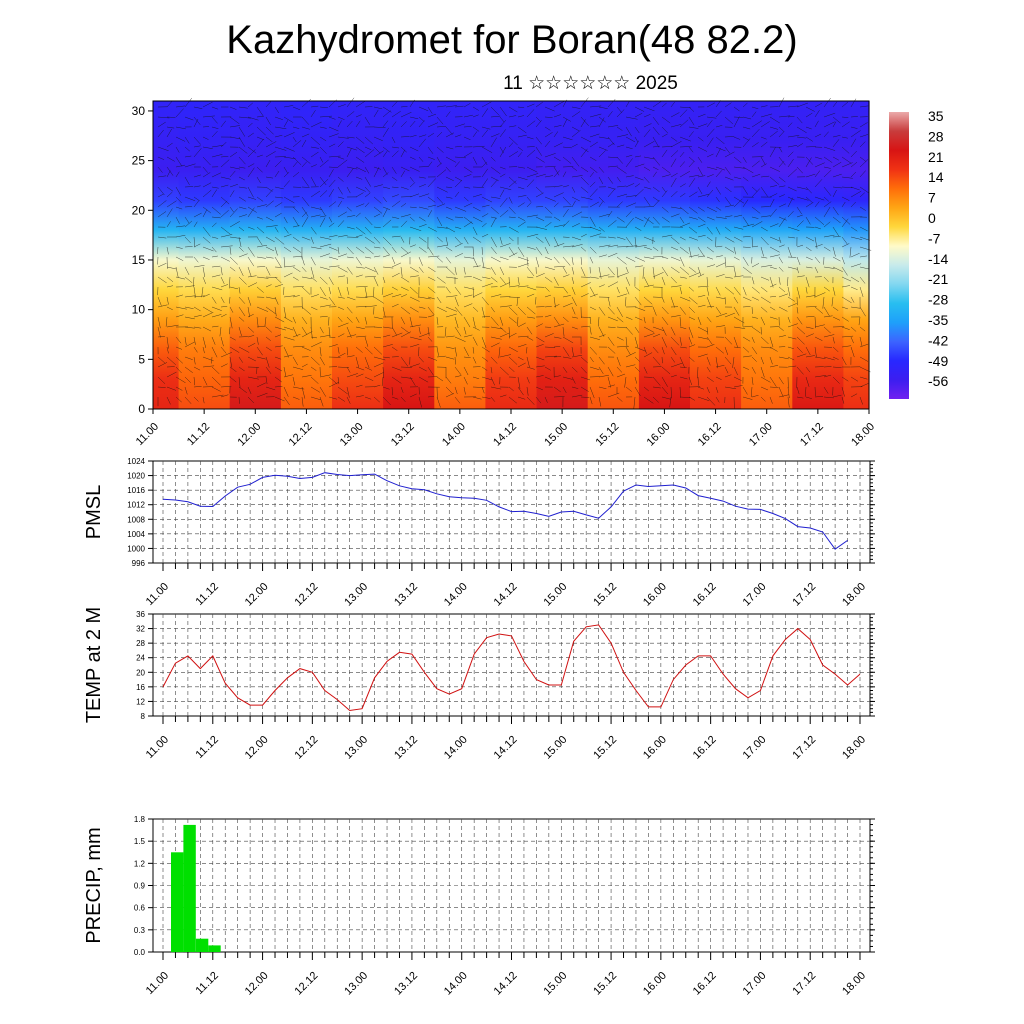  What do you see at coordinates (511, 512) in the screenshot?
I see `pmsl-grid` at bounding box center [511, 512].